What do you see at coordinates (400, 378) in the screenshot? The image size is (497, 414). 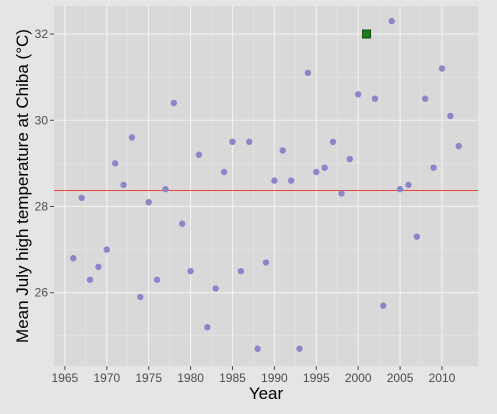 I see `x-tick-label: 2005` at bounding box center [400, 378].